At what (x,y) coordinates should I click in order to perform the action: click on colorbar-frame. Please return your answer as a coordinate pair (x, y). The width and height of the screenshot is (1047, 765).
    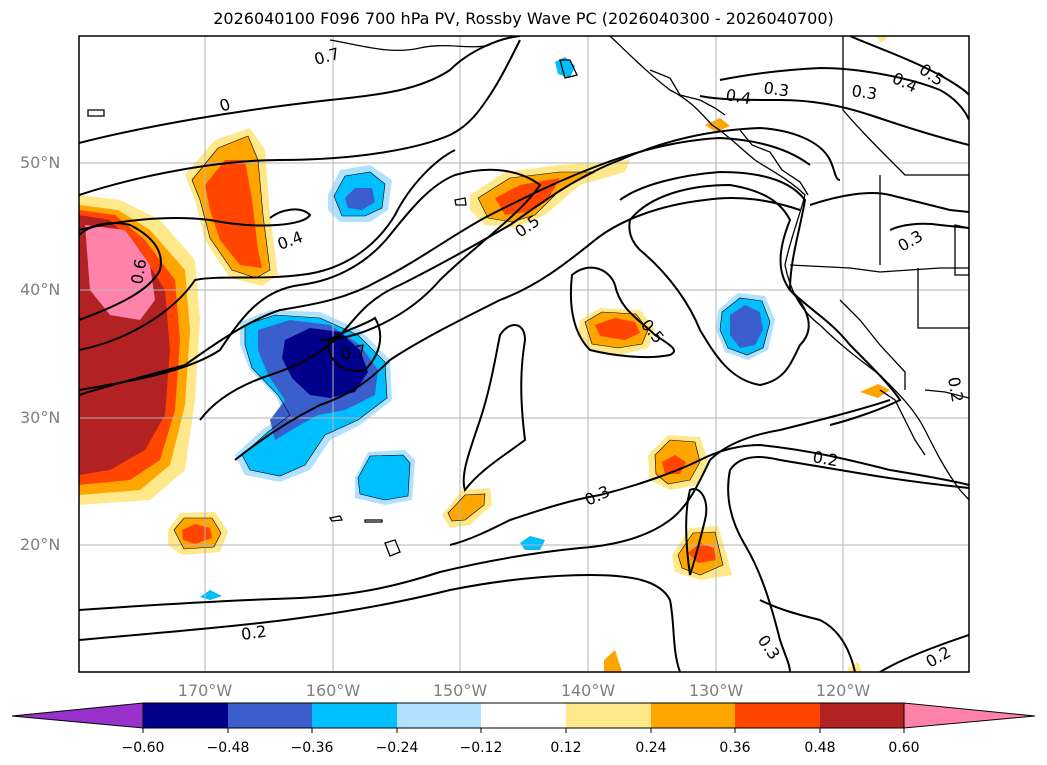
    Looking at the image, I should click on (523, 715).